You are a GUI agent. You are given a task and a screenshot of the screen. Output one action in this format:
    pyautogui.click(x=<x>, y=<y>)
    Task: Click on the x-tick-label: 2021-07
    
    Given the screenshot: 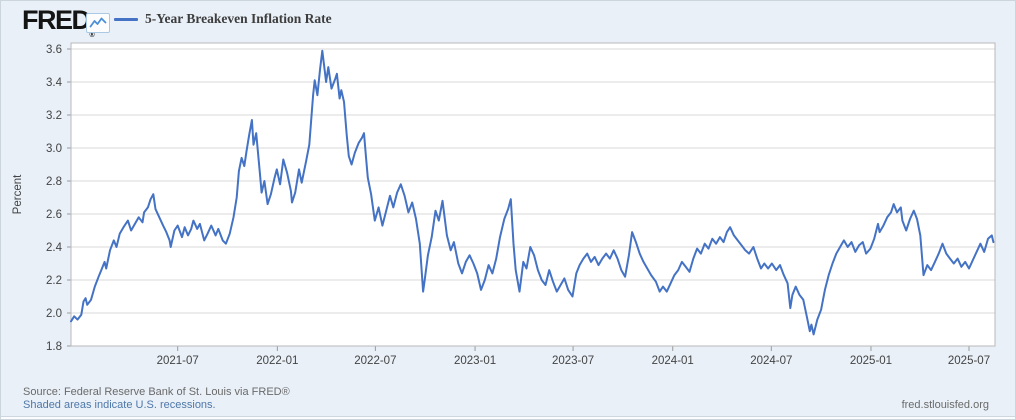 What is the action you would take?
    pyautogui.click(x=178, y=361)
    